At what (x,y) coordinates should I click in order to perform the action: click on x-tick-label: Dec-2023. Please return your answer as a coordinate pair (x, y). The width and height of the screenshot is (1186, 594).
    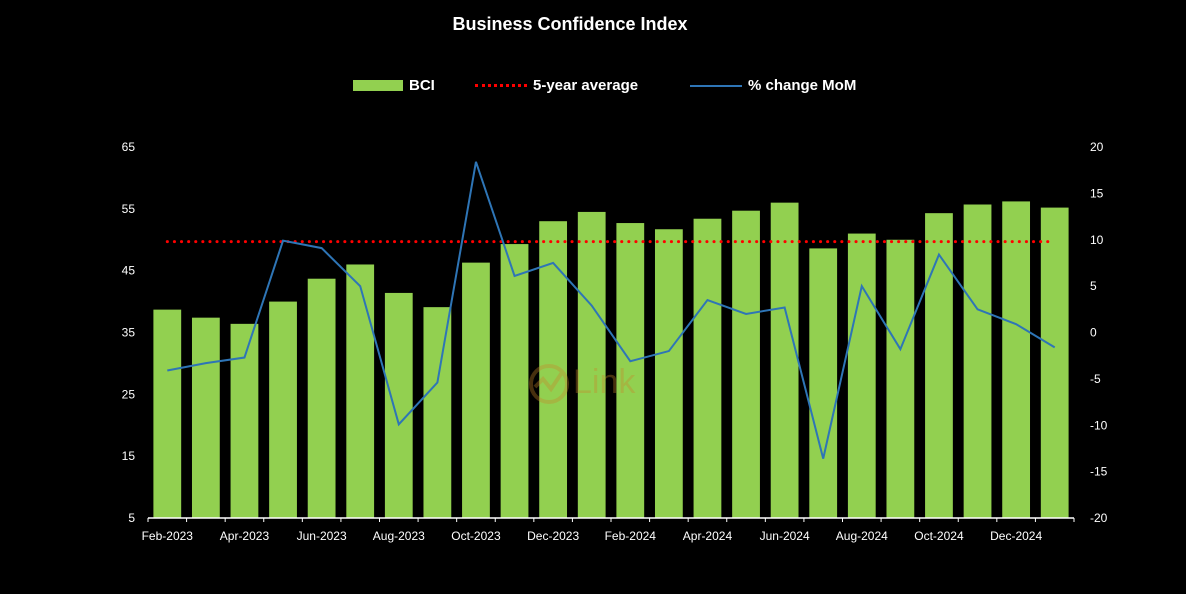
    Looking at the image, I should click on (553, 536).